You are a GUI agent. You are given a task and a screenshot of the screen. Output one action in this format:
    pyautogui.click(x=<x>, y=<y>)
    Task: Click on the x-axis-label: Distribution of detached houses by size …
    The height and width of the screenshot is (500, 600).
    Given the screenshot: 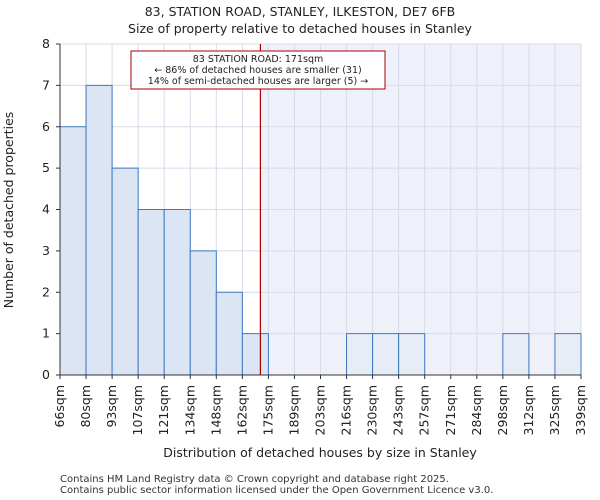 What is the action you would take?
    pyautogui.click(x=320, y=452)
    